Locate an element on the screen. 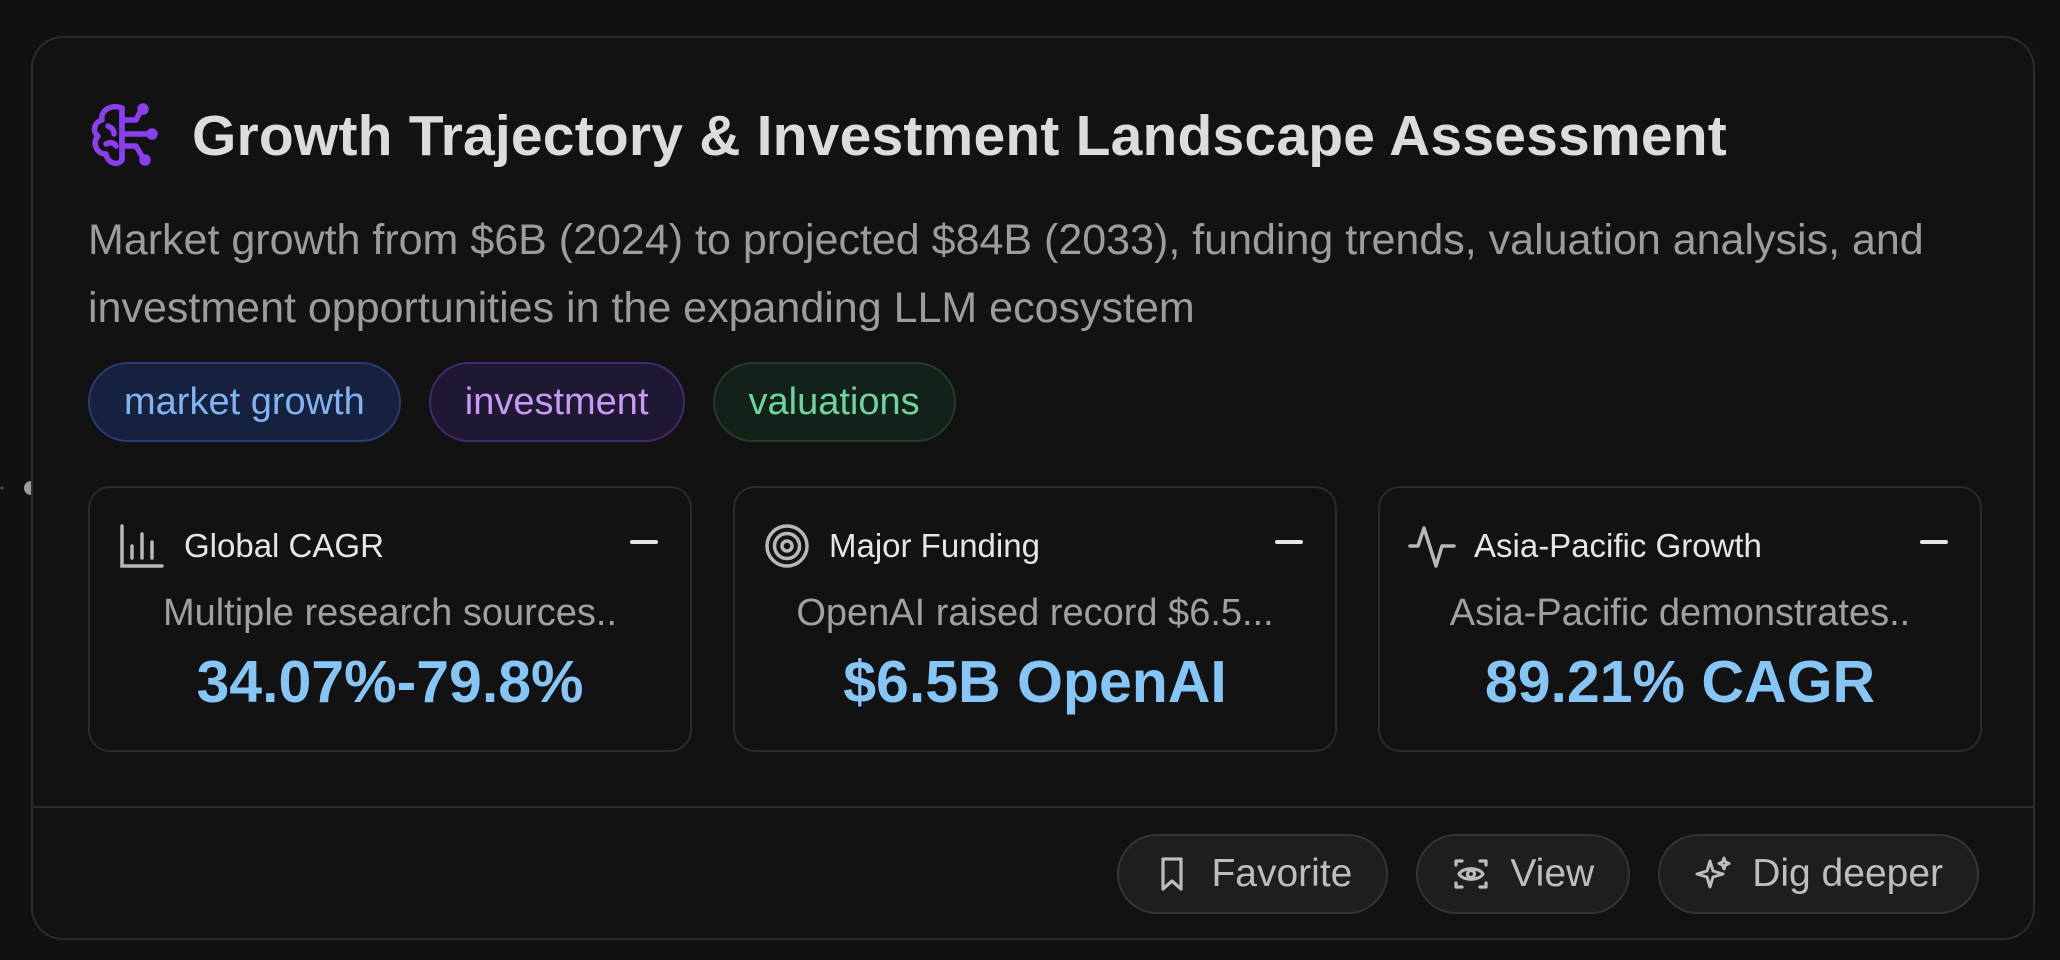  bookmark-icon is located at coordinates (1172, 874).